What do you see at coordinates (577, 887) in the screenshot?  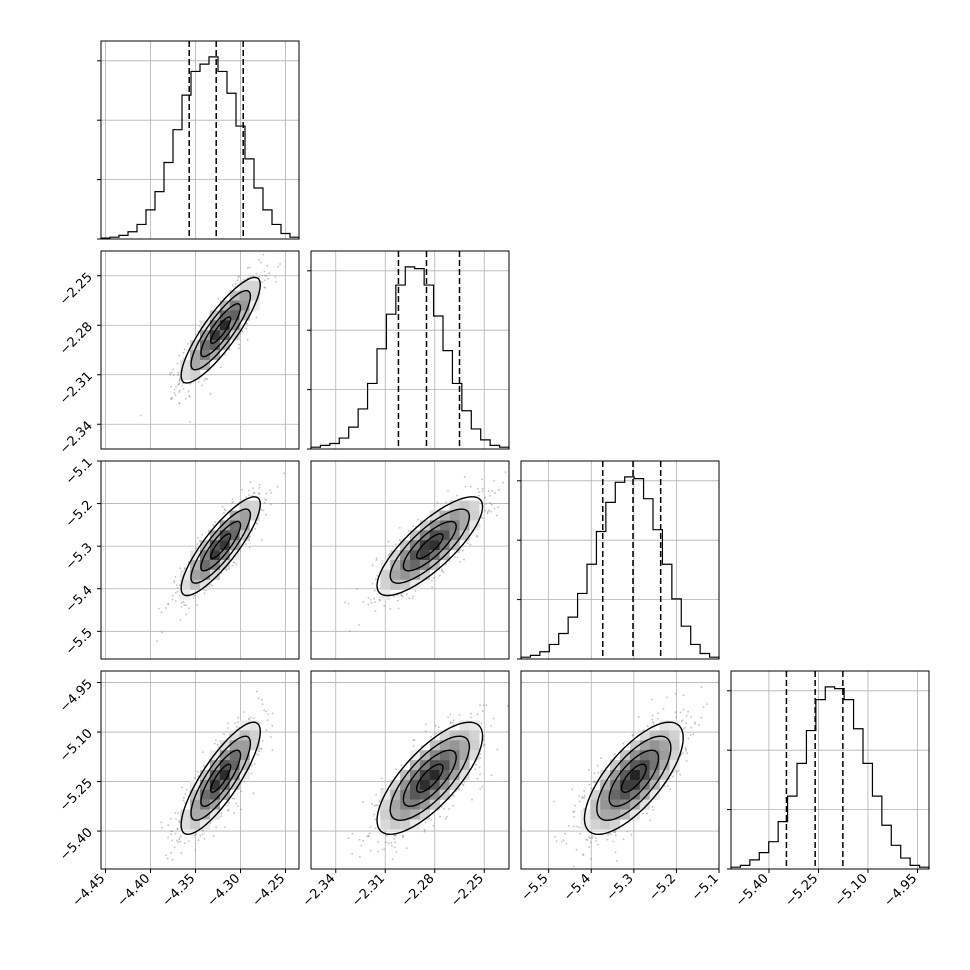 I see `x-tick-label: −5.4` at bounding box center [577, 887].